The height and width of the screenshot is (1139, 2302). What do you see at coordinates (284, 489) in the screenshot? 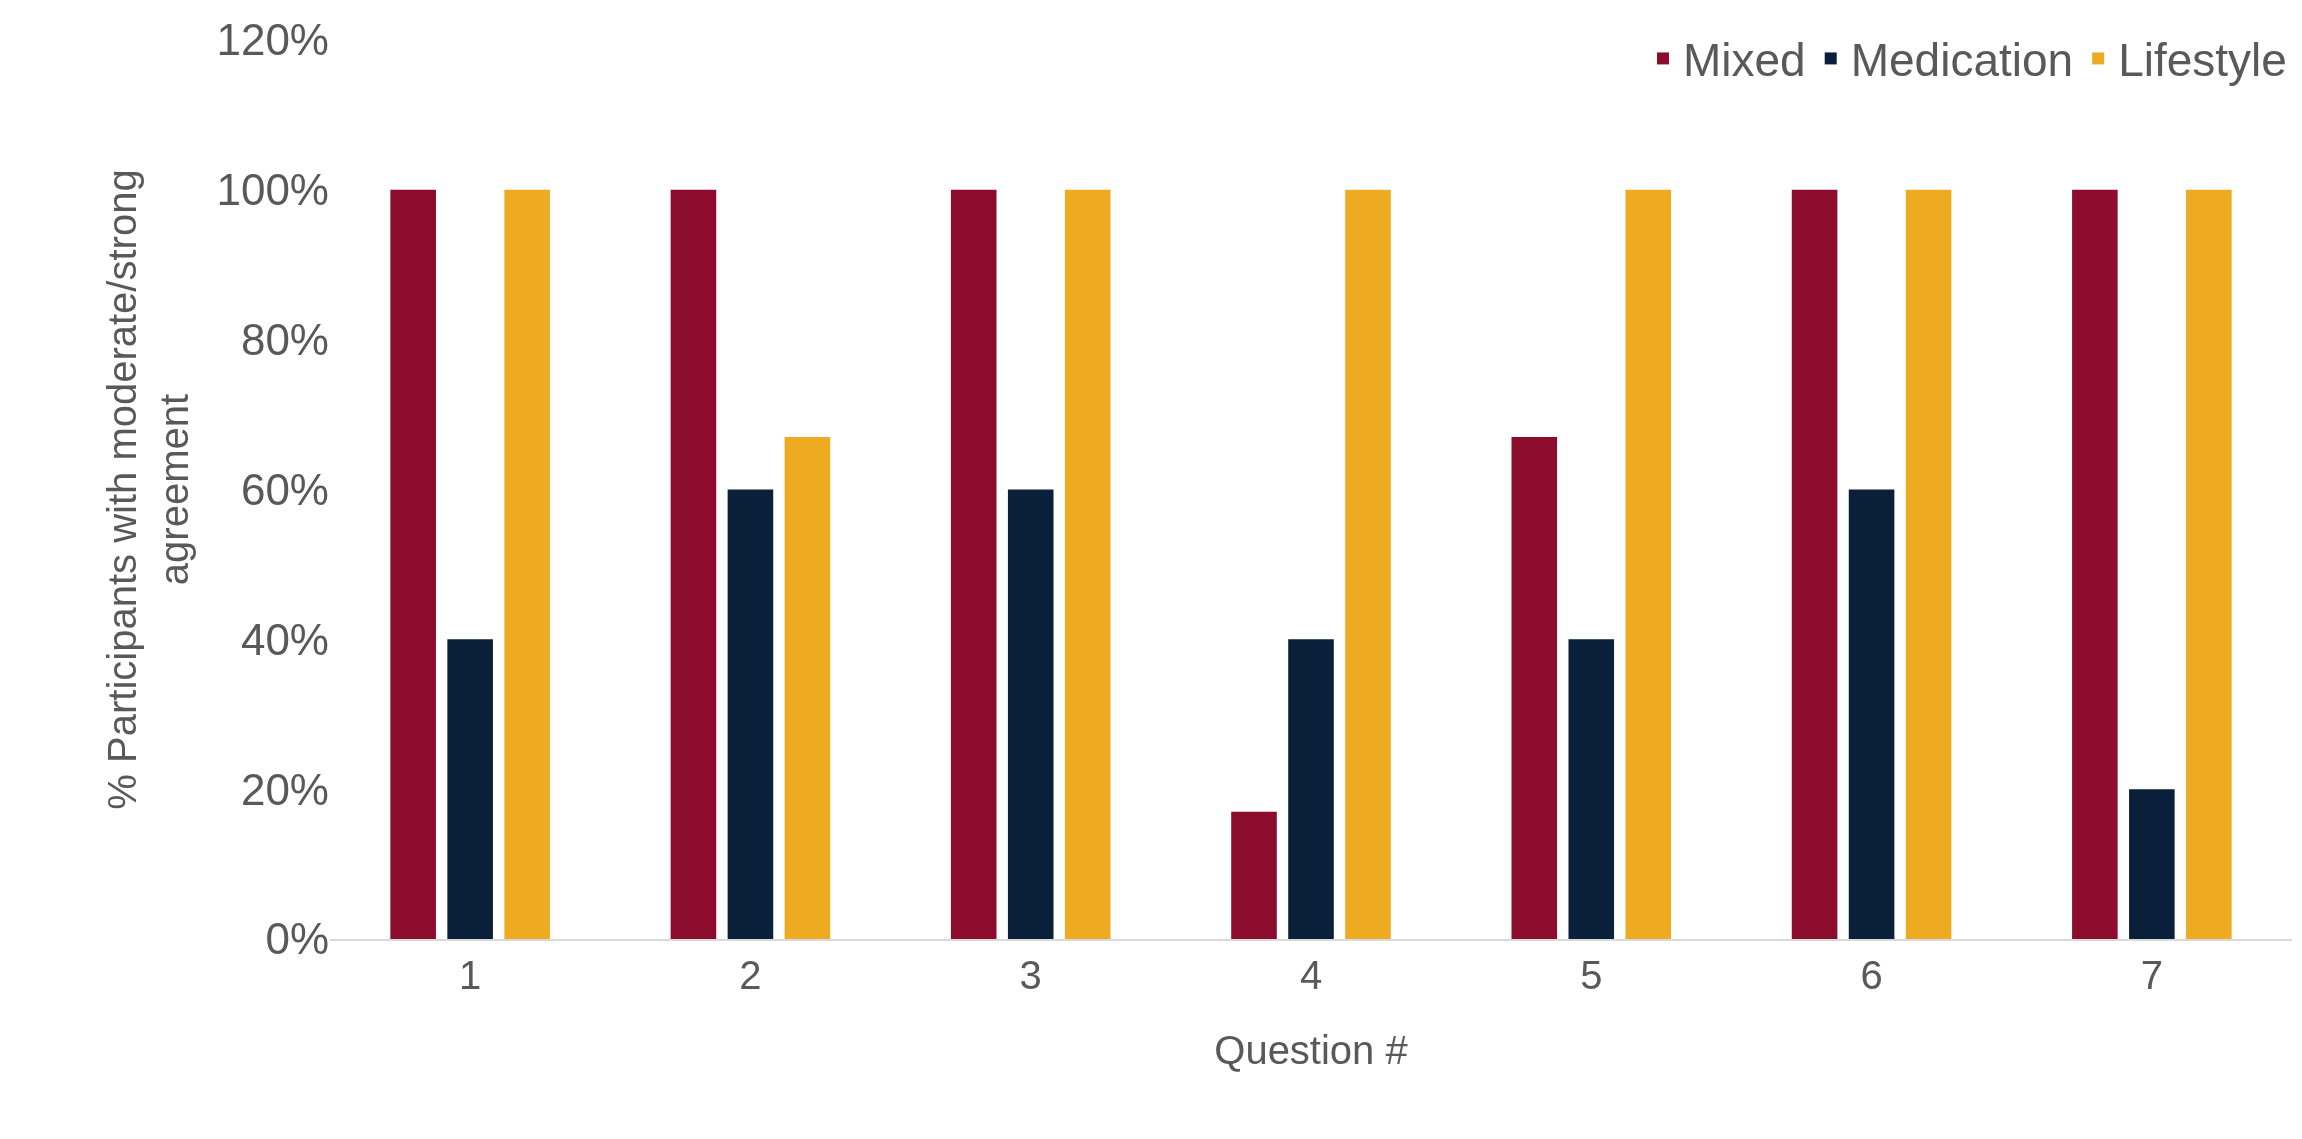
I see `y-tick-label: 60%` at bounding box center [284, 489].